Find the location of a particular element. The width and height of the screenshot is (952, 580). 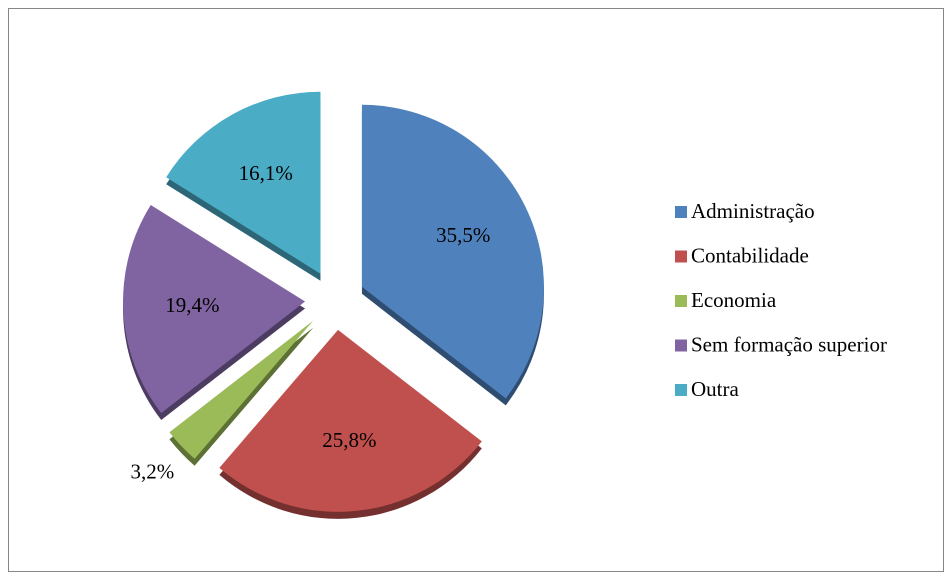

value-label: 3,2% is located at coordinates (152, 471).